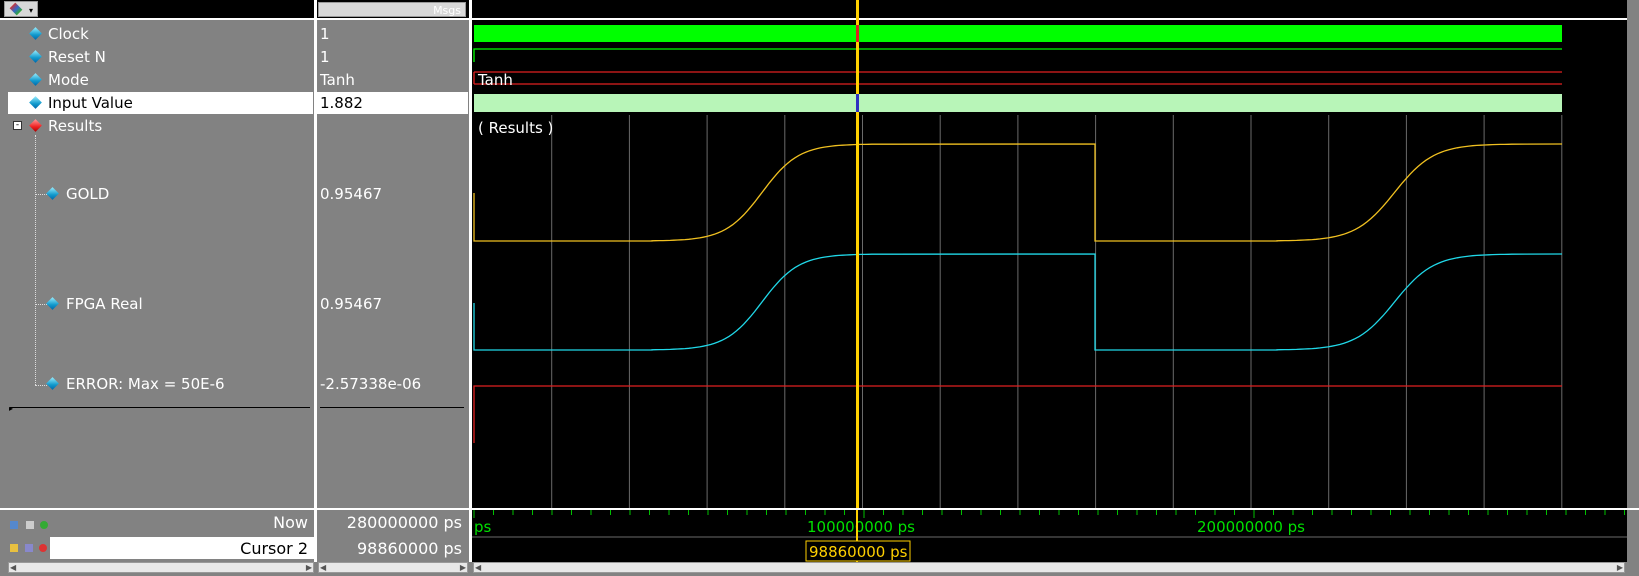 Image resolution: width=1639 pixels, height=576 pixels. What do you see at coordinates (1251, 527) in the screenshot?
I see `timeline-tick-label: 200000000 ps` at bounding box center [1251, 527].